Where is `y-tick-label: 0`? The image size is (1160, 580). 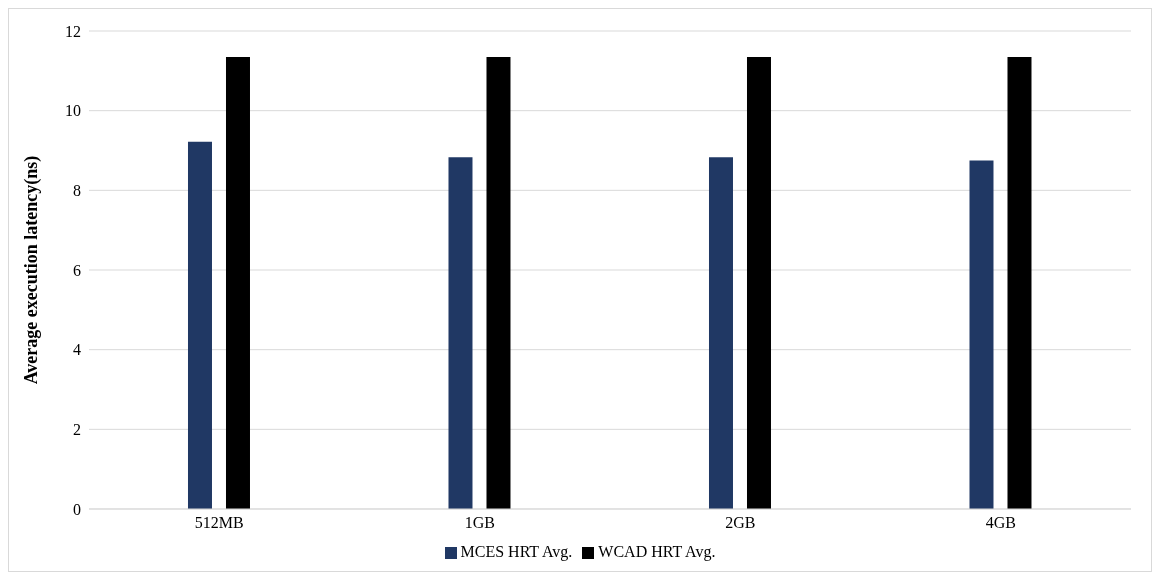
y-tick-label: 0 is located at coordinates (77, 509).